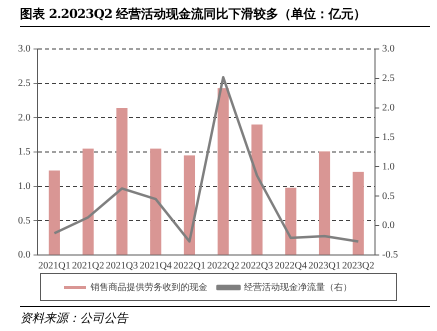  Describe the element at coordinates (24, 118) in the screenshot. I see `y-tick-label: 2.0` at that location.